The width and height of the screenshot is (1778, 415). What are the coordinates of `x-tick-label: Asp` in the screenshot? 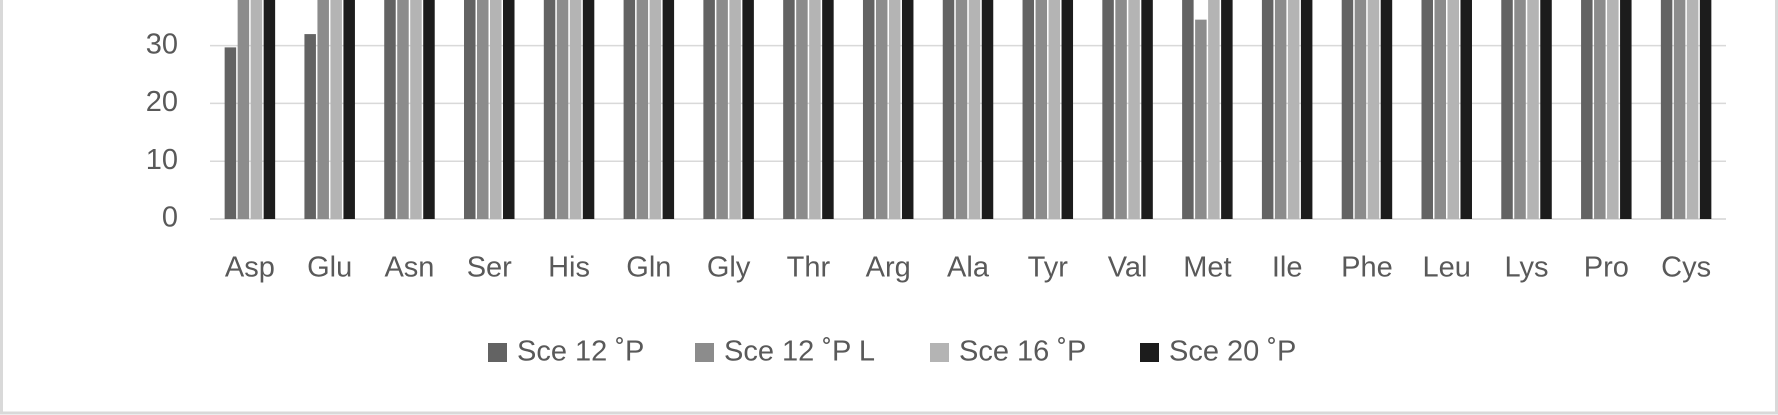 It's located at (250, 268).